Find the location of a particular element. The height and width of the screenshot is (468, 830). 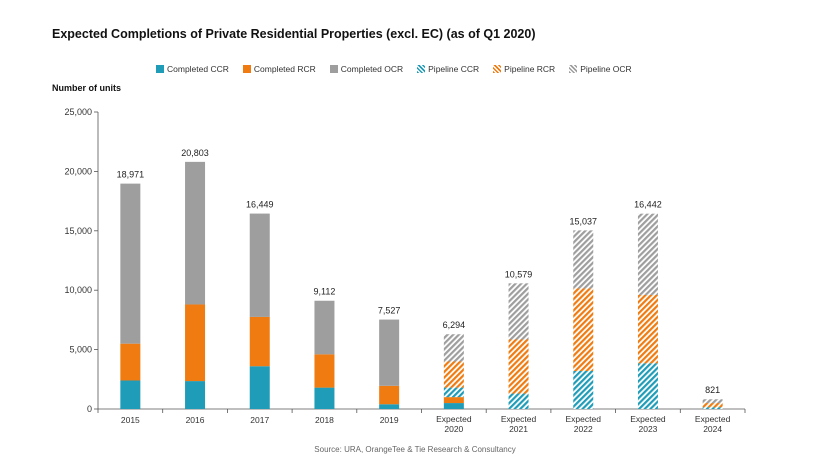

y-tick-label: 10,000 is located at coordinates (78, 290).